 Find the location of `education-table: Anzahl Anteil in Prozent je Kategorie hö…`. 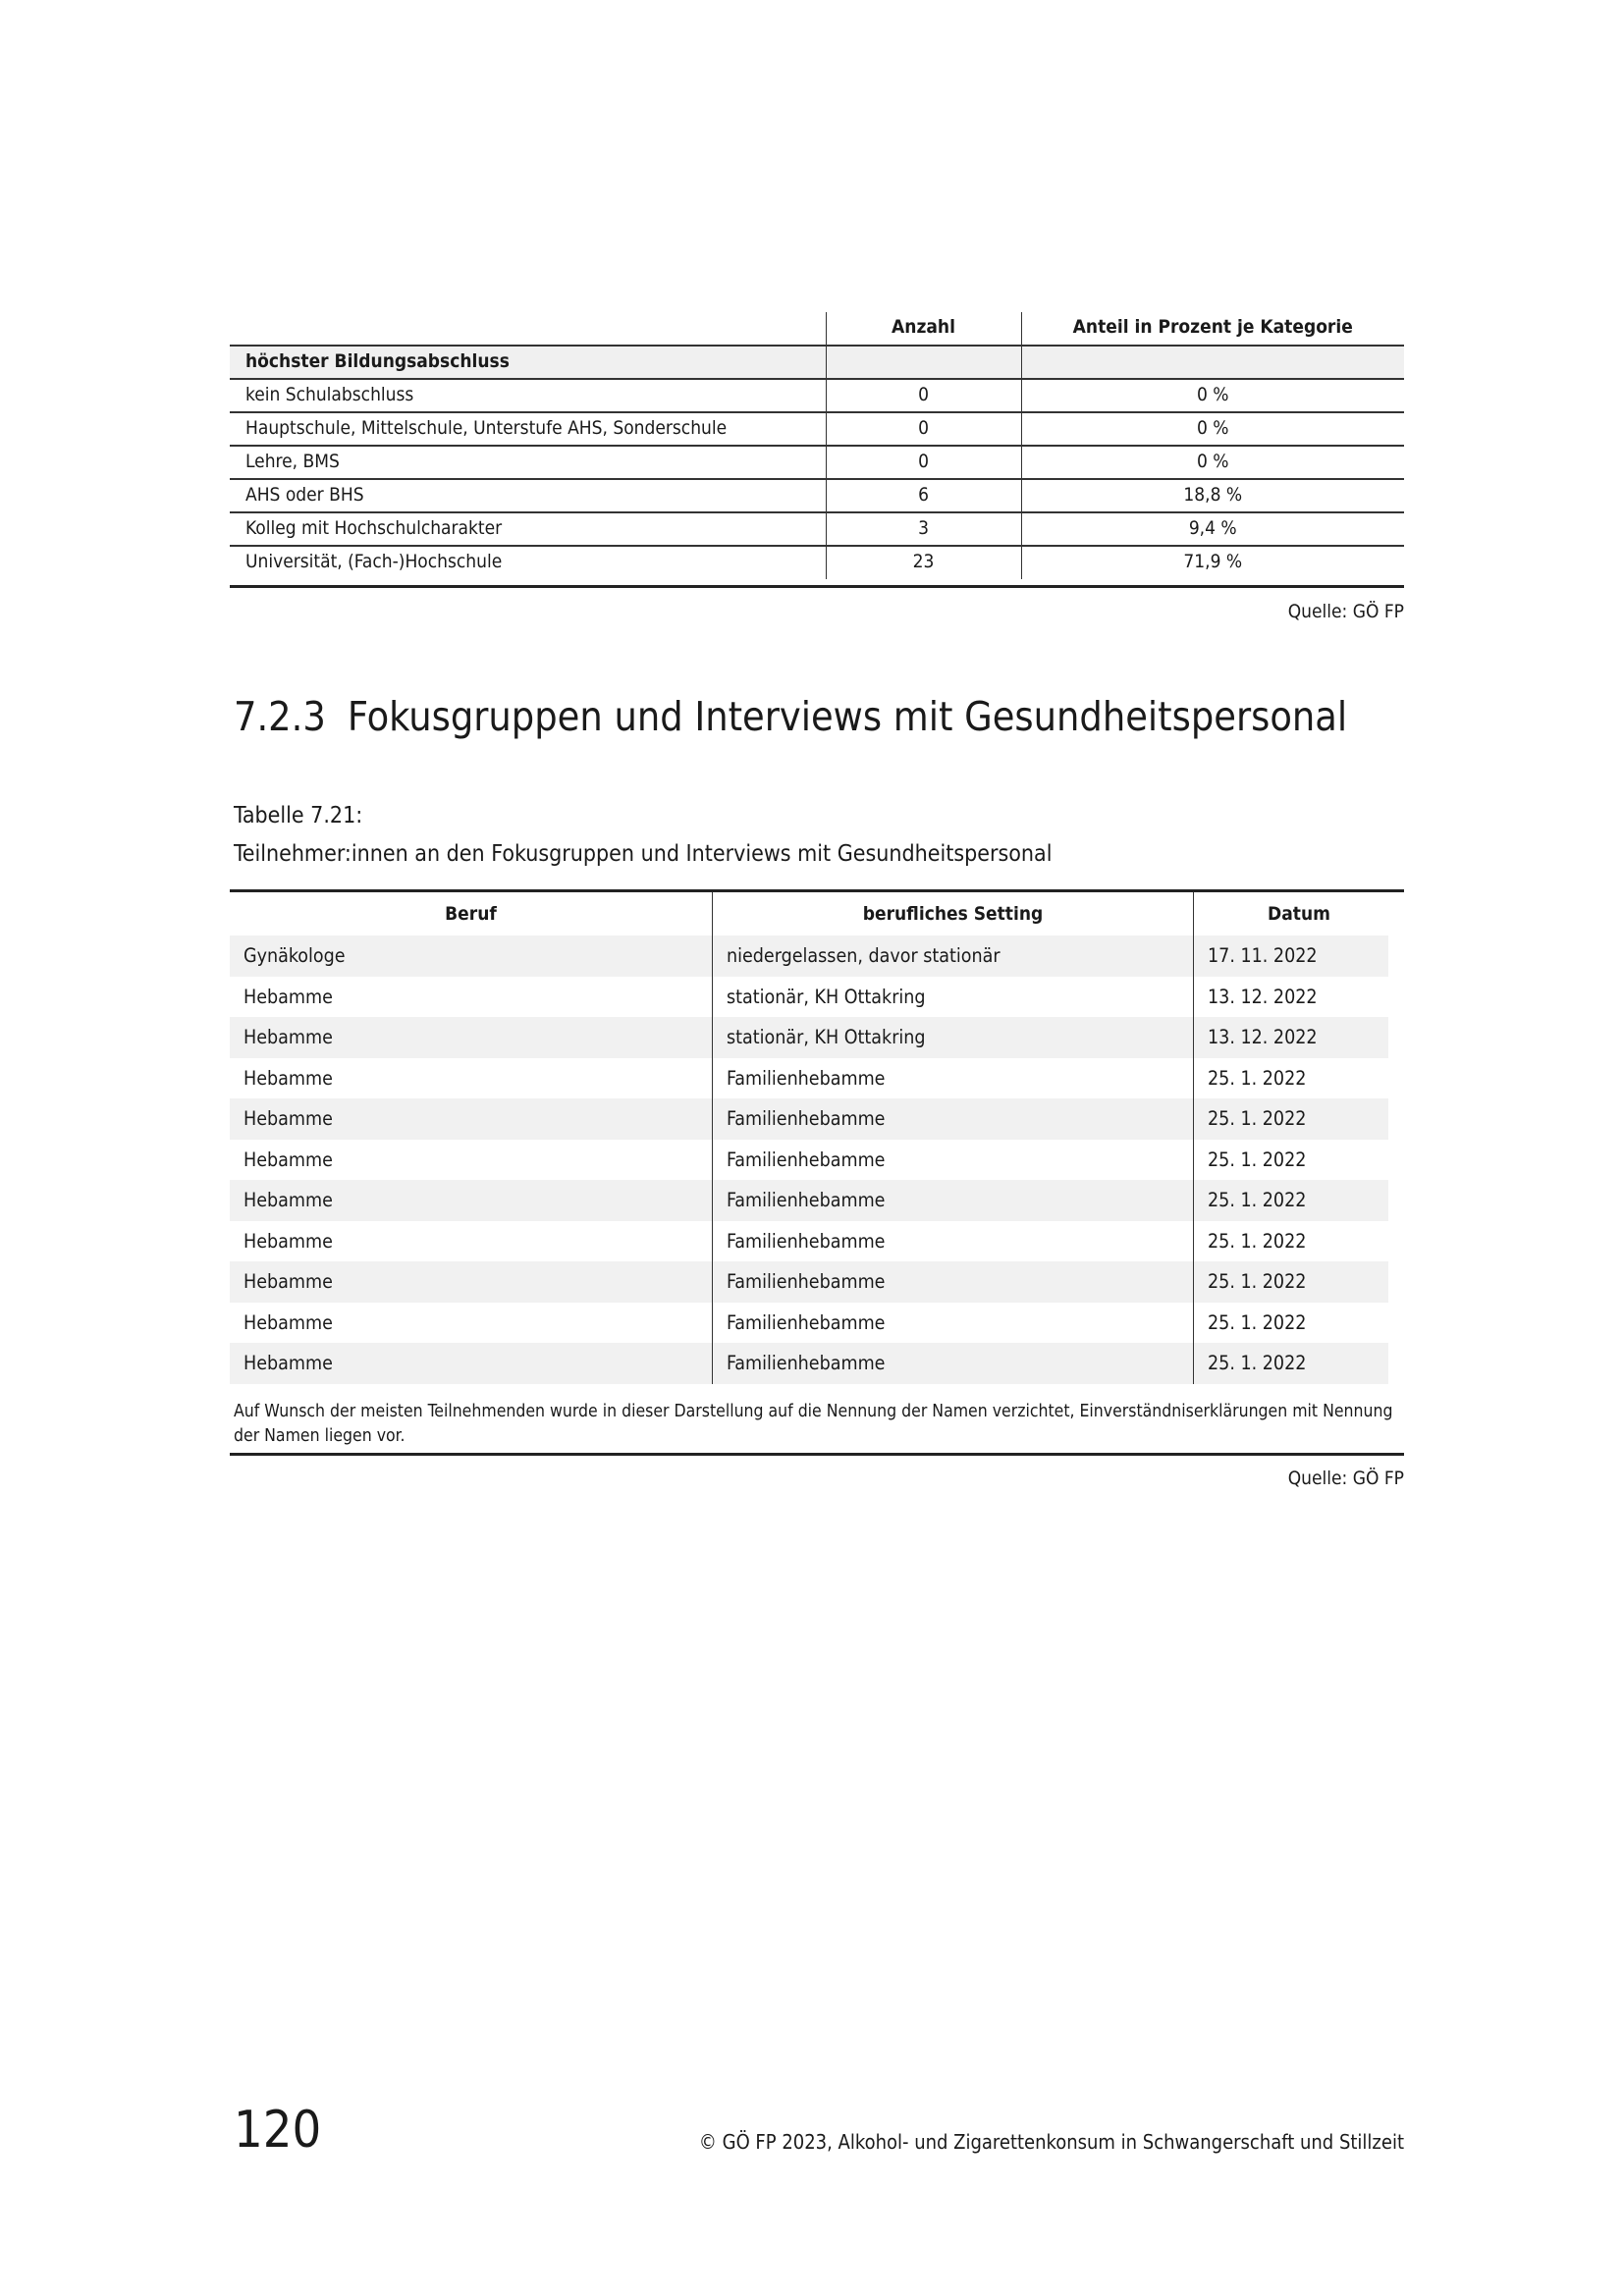

education-table: Anzahl Anteil in Prozent je Kategorie hö… is located at coordinates (817, 445).